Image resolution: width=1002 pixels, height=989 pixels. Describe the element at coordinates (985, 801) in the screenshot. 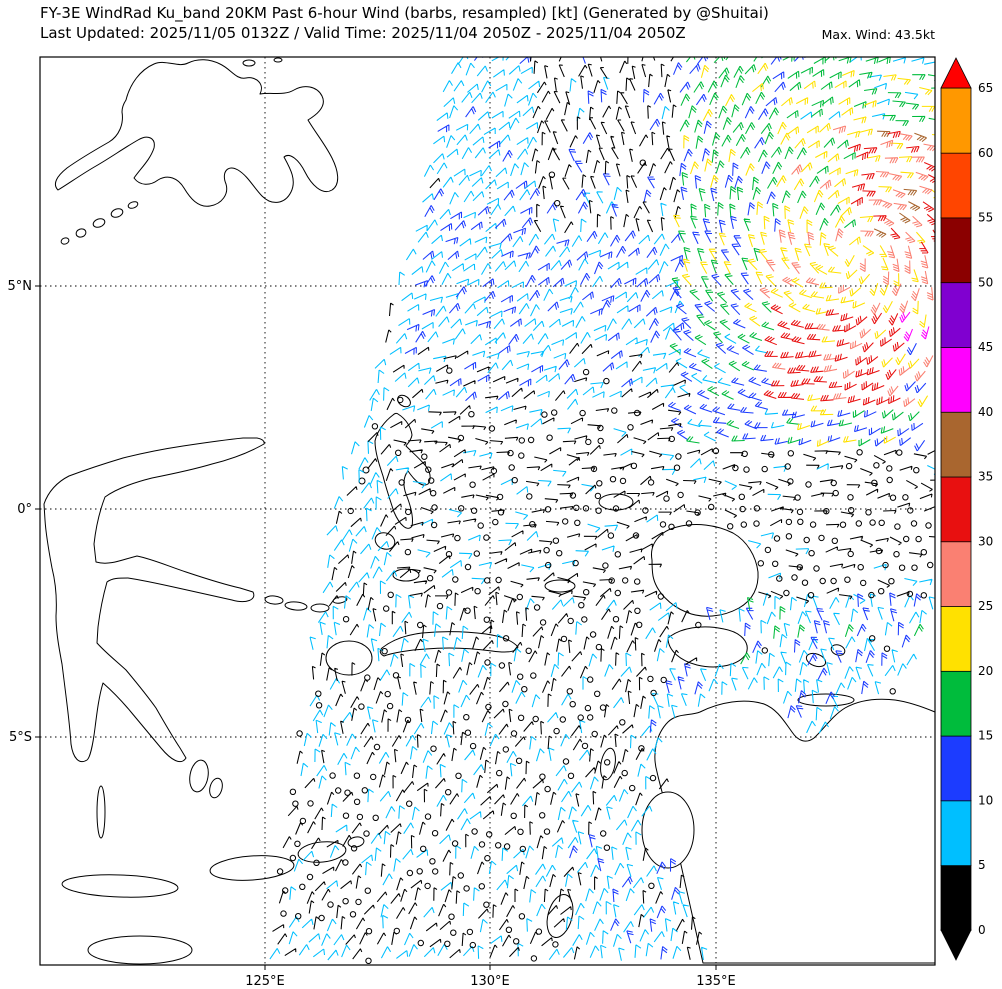

I see `colorbar-tick-label: 10` at that location.